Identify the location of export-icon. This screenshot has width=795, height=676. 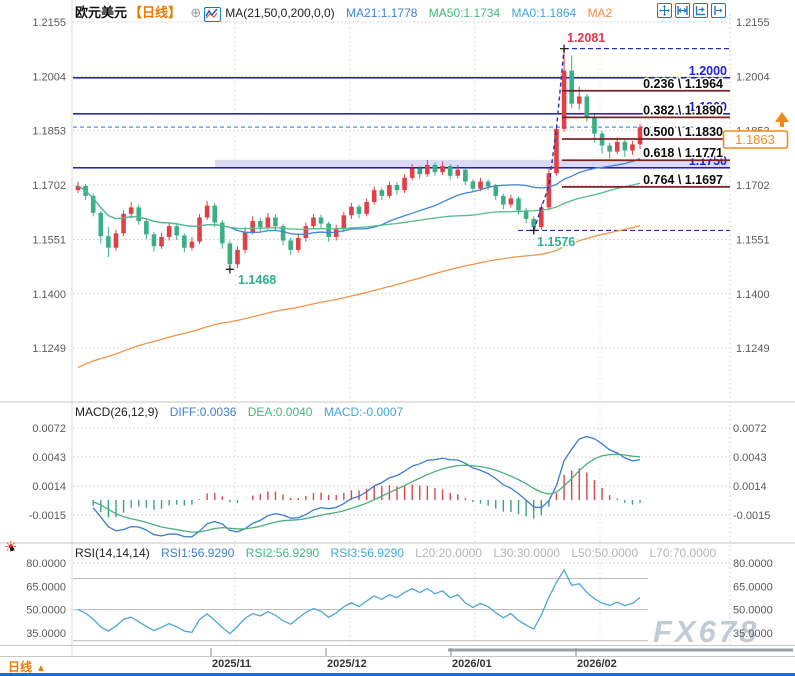
(718, 10).